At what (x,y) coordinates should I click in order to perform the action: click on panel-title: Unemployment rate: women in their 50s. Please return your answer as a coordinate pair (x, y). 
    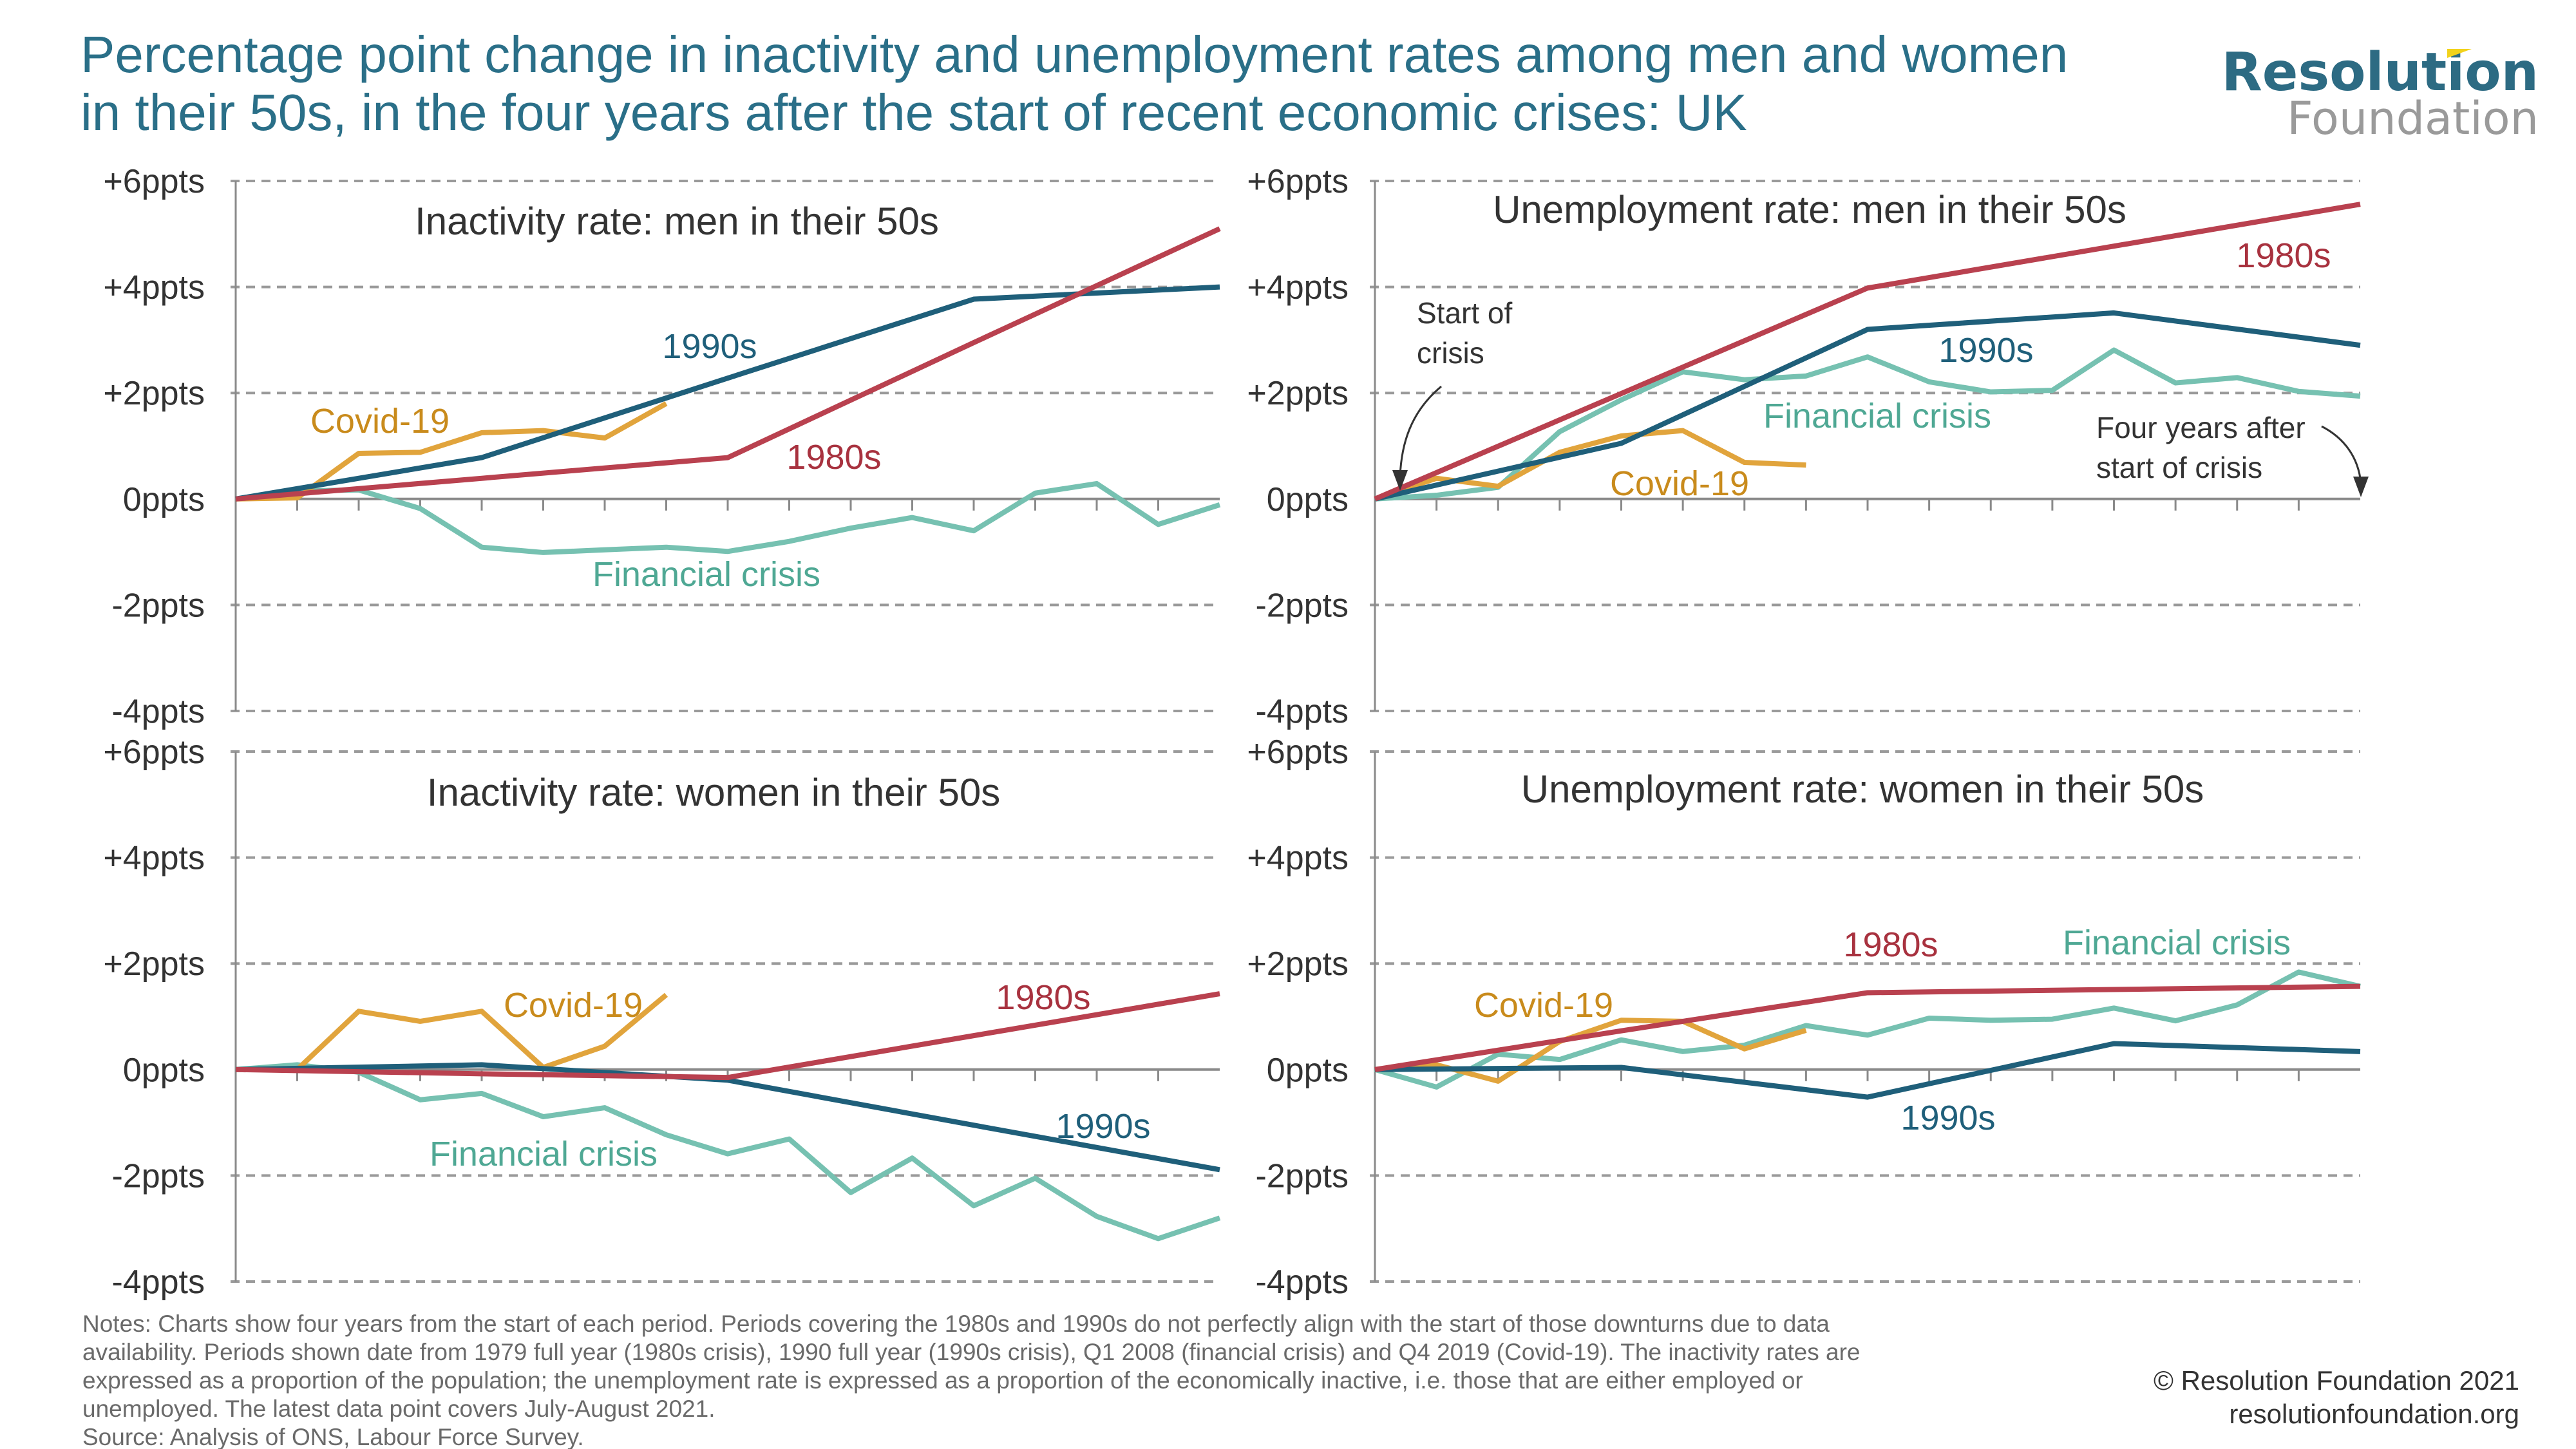
    Looking at the image, I should click on (1863, 789).